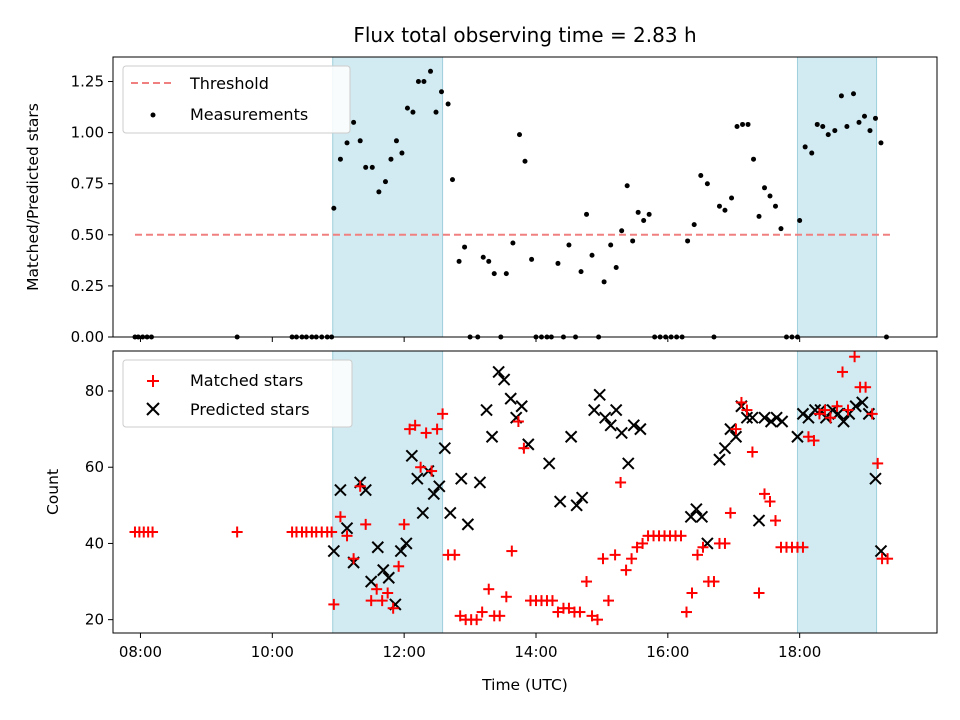 The width and height of the screenshot is (960, 720). Describe the element at coordinates (153, 115) in the screenshot. I see `legend-measurements-swatch` at that location.